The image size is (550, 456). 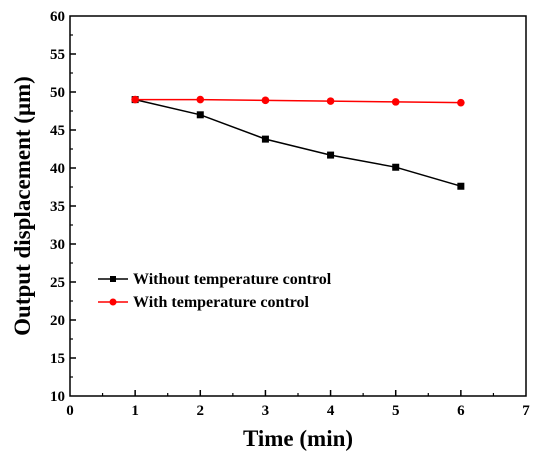 What do you see at coordinates (57, 359) in the screenshot?
I see `y-tick-label: 15` at bounding box center [57, 359].